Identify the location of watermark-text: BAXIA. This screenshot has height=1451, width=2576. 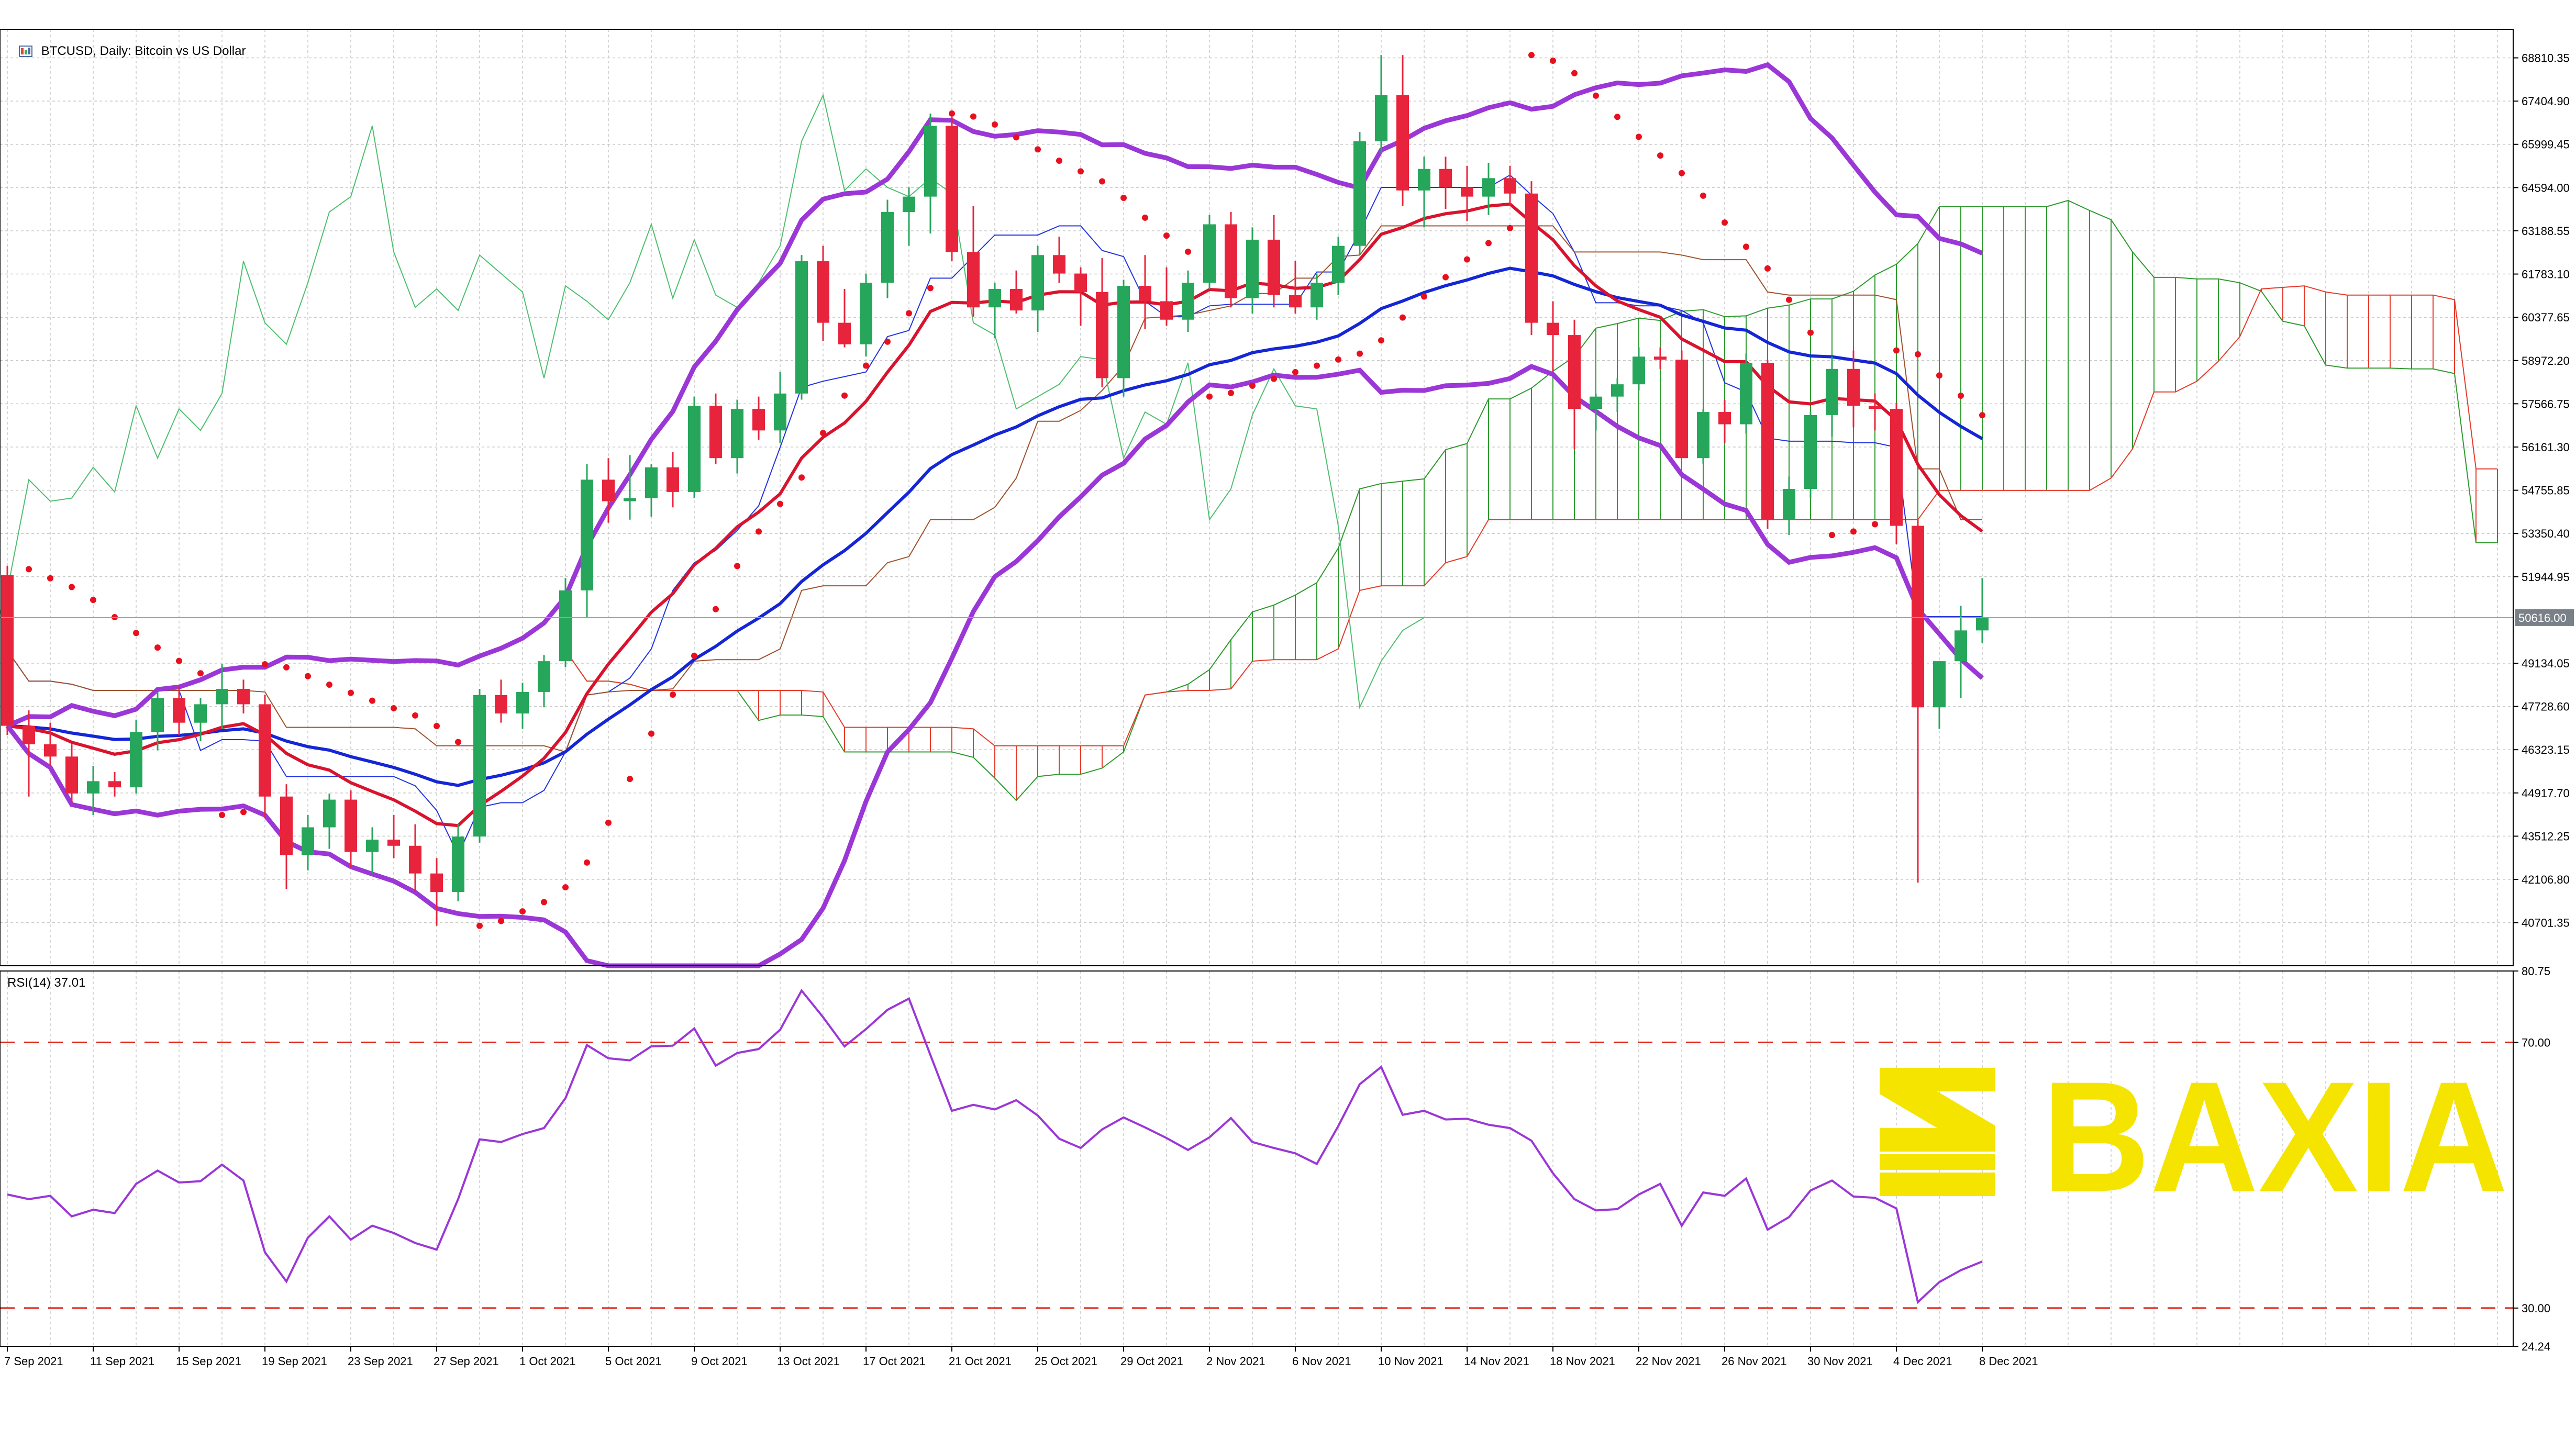
(2275, 1136).